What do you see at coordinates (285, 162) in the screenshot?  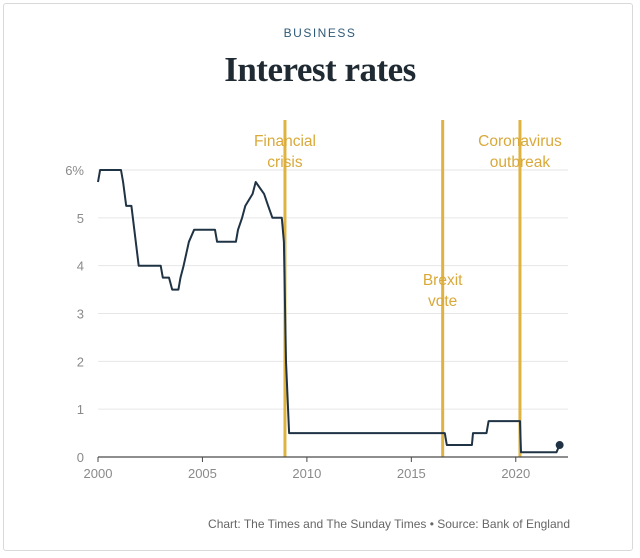 I see `event-label: crisis` at bounding box center [285, 162].